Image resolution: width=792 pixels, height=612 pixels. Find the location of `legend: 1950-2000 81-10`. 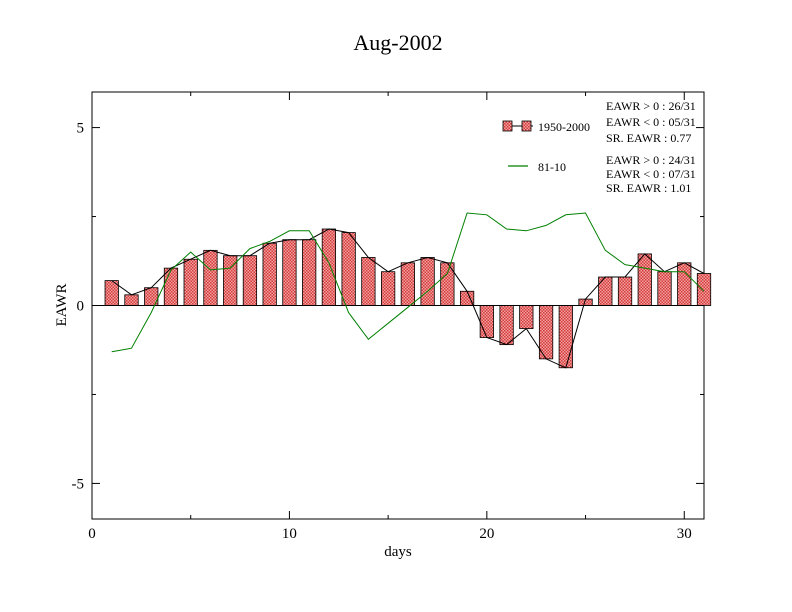

legend: 1950-2000 81-10 is located at coordinates (546, 147).